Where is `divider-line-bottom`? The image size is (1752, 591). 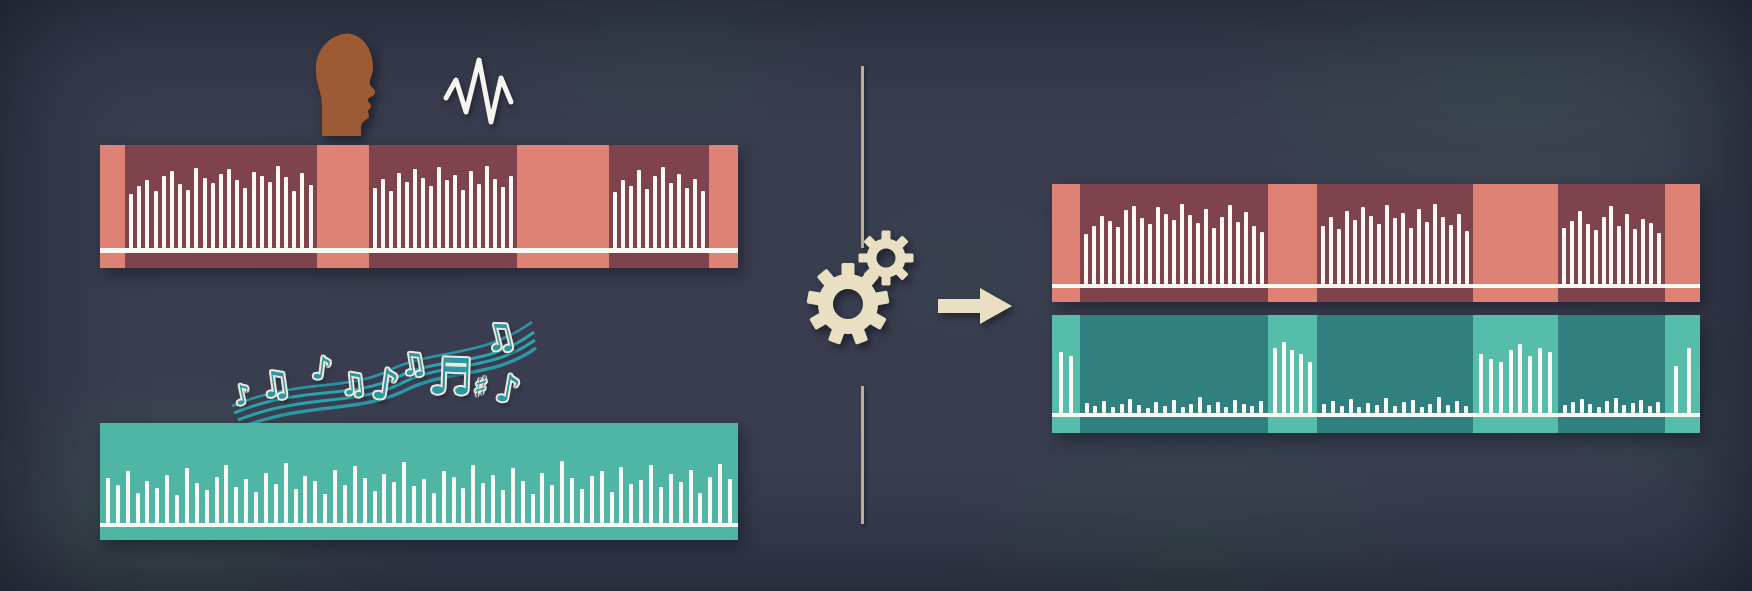 divider-line-bottom is located at coordinates (862, 455).